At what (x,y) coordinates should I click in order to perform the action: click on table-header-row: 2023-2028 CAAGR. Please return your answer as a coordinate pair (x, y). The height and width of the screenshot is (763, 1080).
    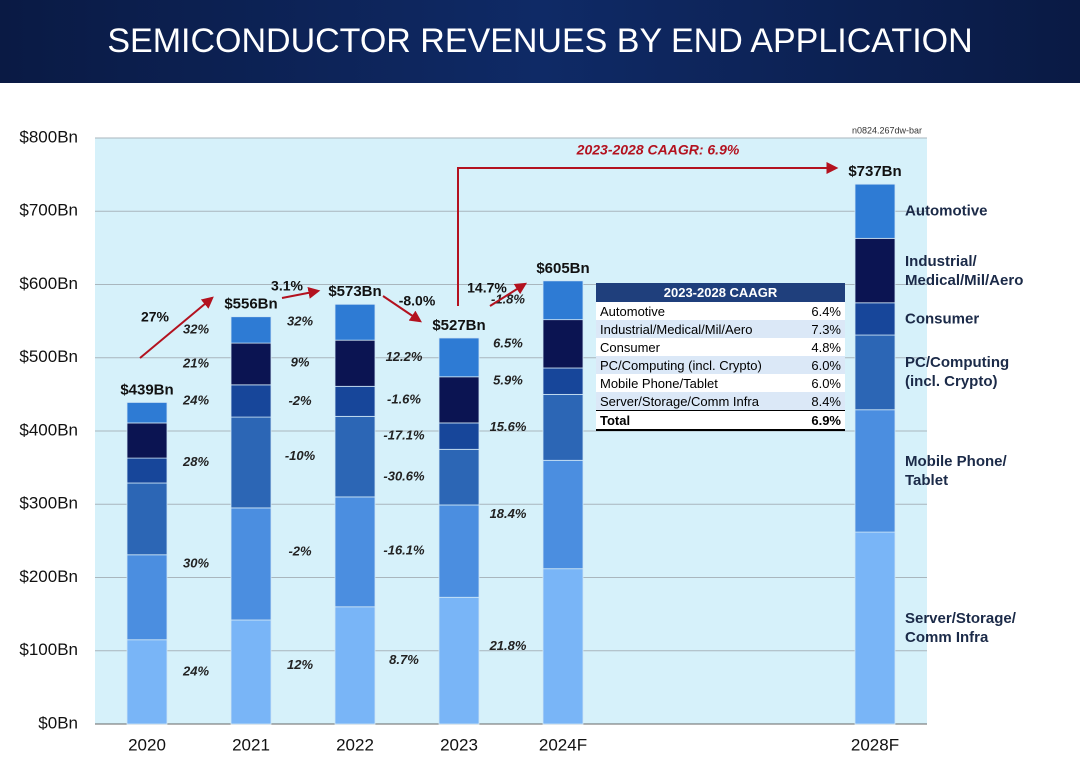
    Looking at the image, I should click on (720, 292).